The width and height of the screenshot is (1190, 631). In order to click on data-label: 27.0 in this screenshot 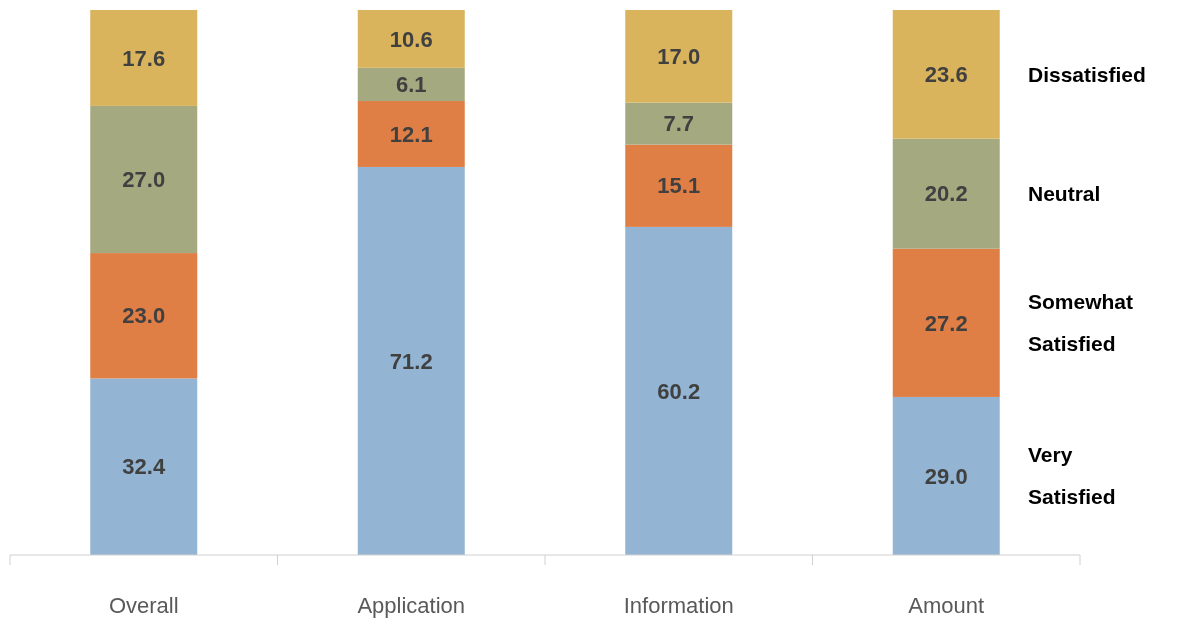, I will do `click(144, 180)`.